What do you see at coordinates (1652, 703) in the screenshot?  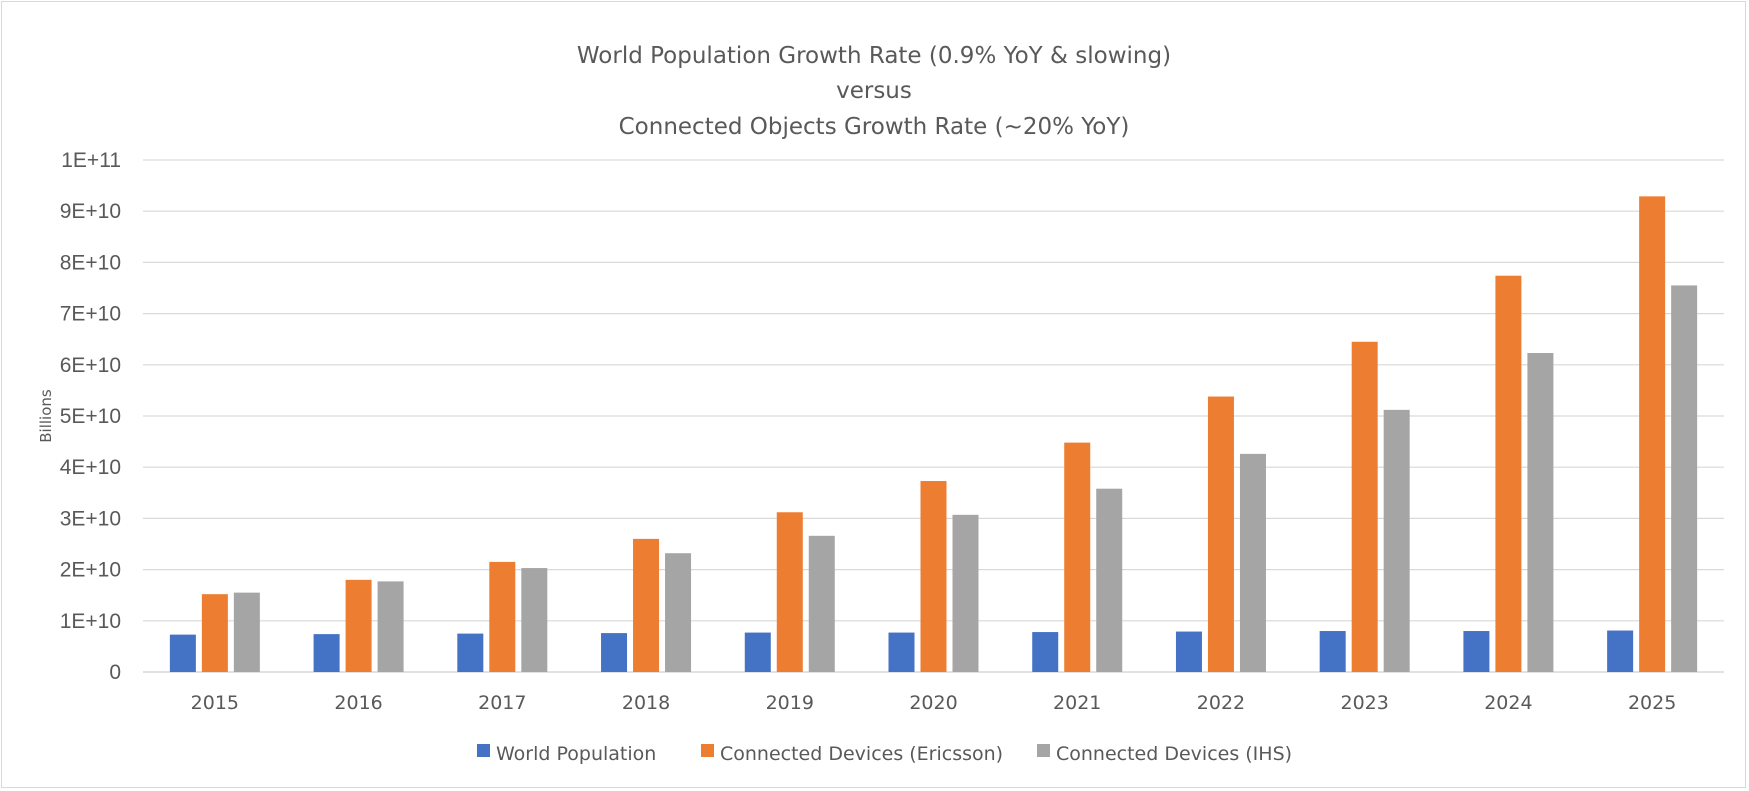 I see `x-tick-label: 2025` at bounding box center [1652, 703].